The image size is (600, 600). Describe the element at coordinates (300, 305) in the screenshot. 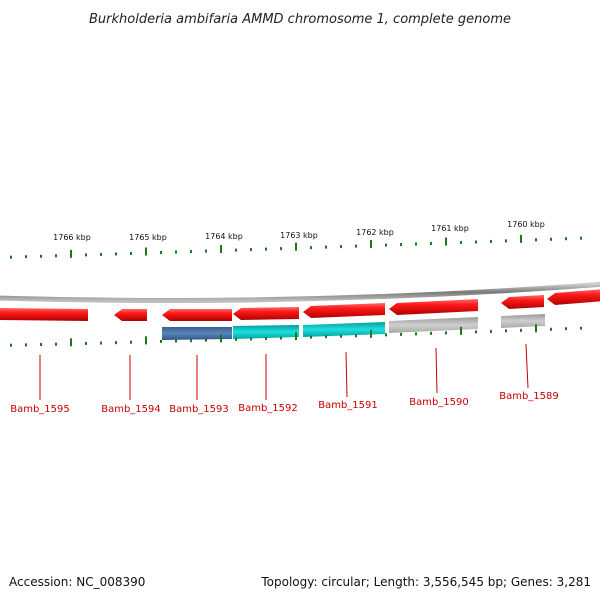

I see `gene-track` at that location.